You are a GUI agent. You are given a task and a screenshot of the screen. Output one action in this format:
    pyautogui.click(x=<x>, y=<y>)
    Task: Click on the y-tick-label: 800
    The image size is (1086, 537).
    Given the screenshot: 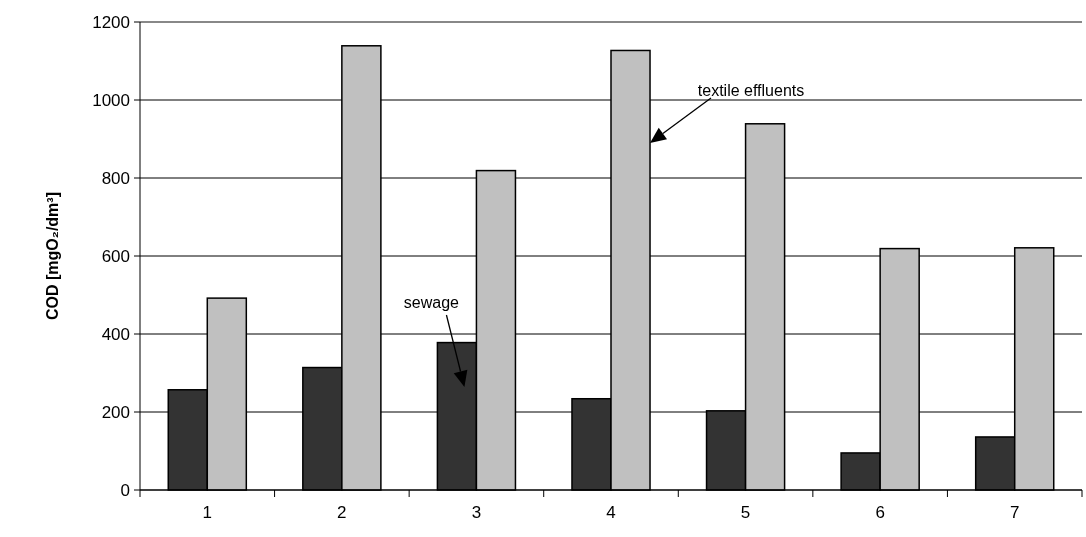 What is the action you would take?
    pyautogui.click(x=115, y=178)
    